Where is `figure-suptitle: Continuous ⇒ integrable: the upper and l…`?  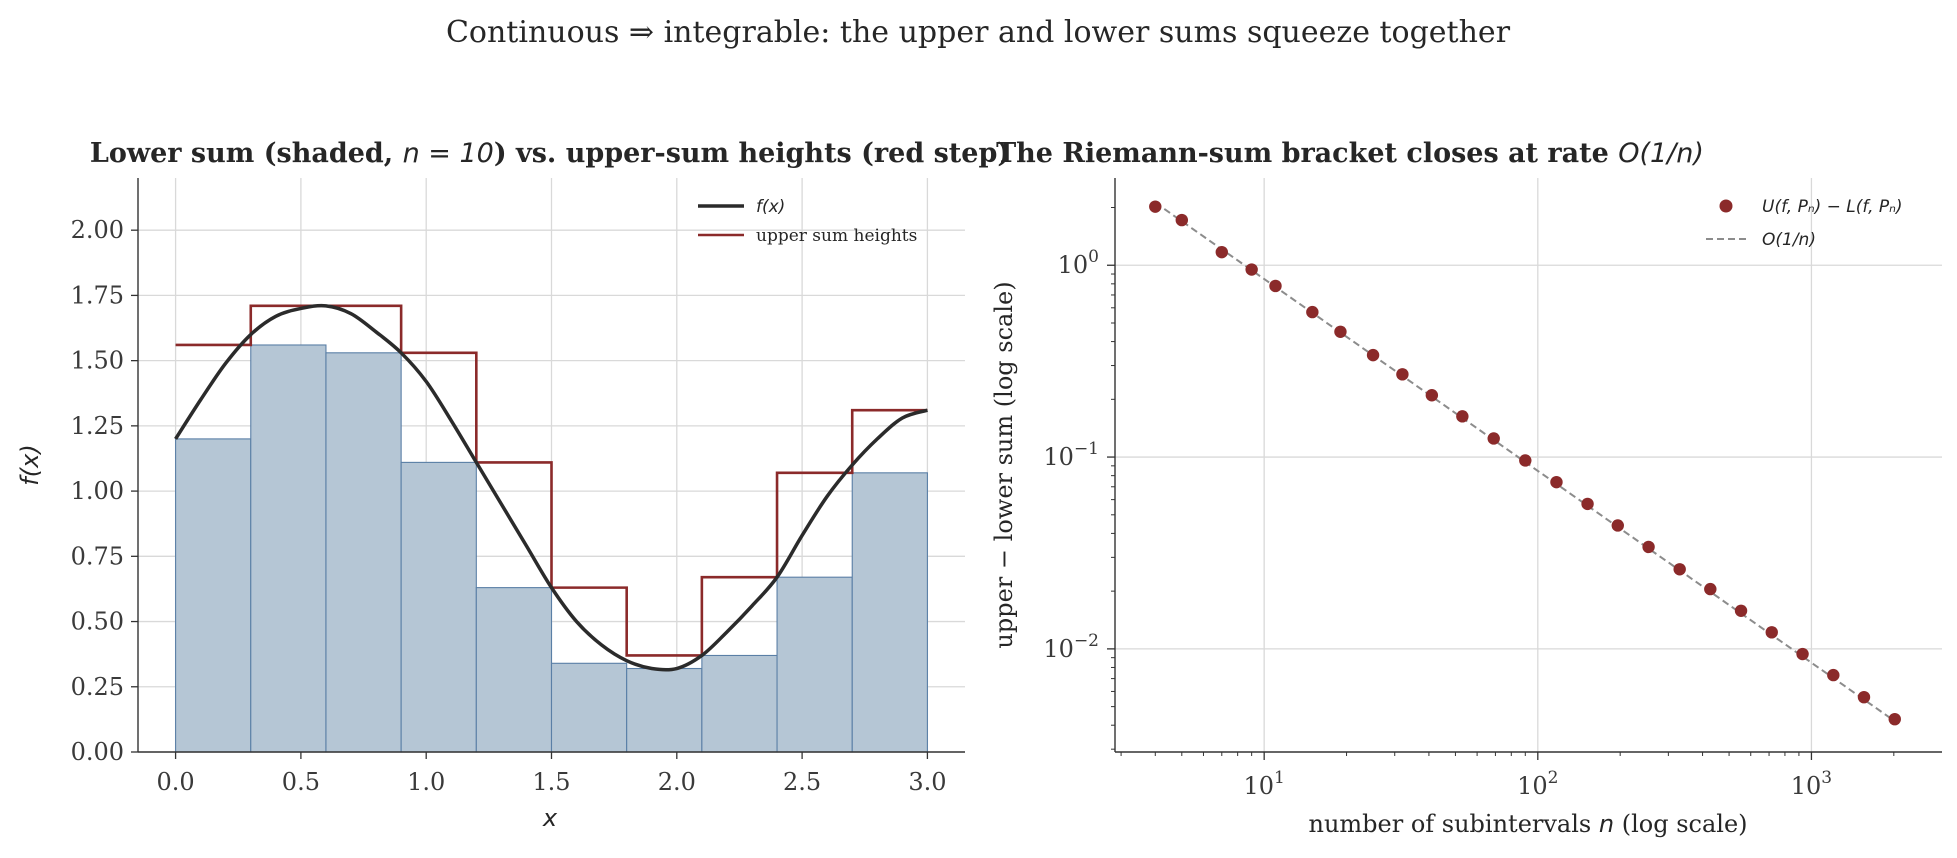
figure-suptitle: Continuous ⇒ integrable: the upper and l… is located at coordinates (978, 32).